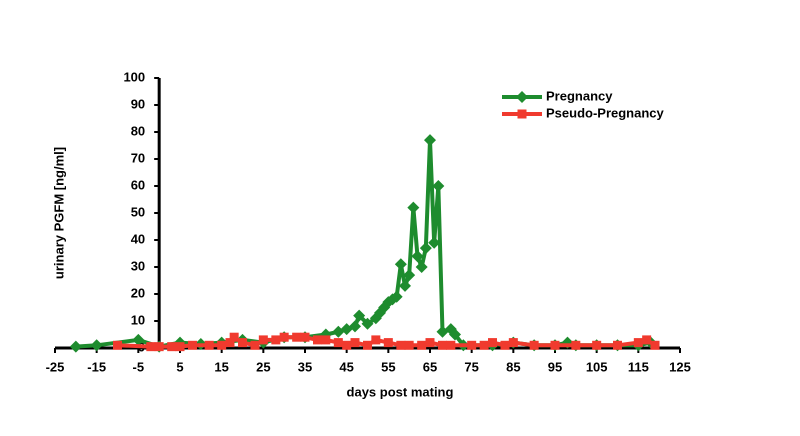 Image resolution: width=800 pixels, height=436 pixels. I want to click on x-tick-label: 35, so click(305, 366).